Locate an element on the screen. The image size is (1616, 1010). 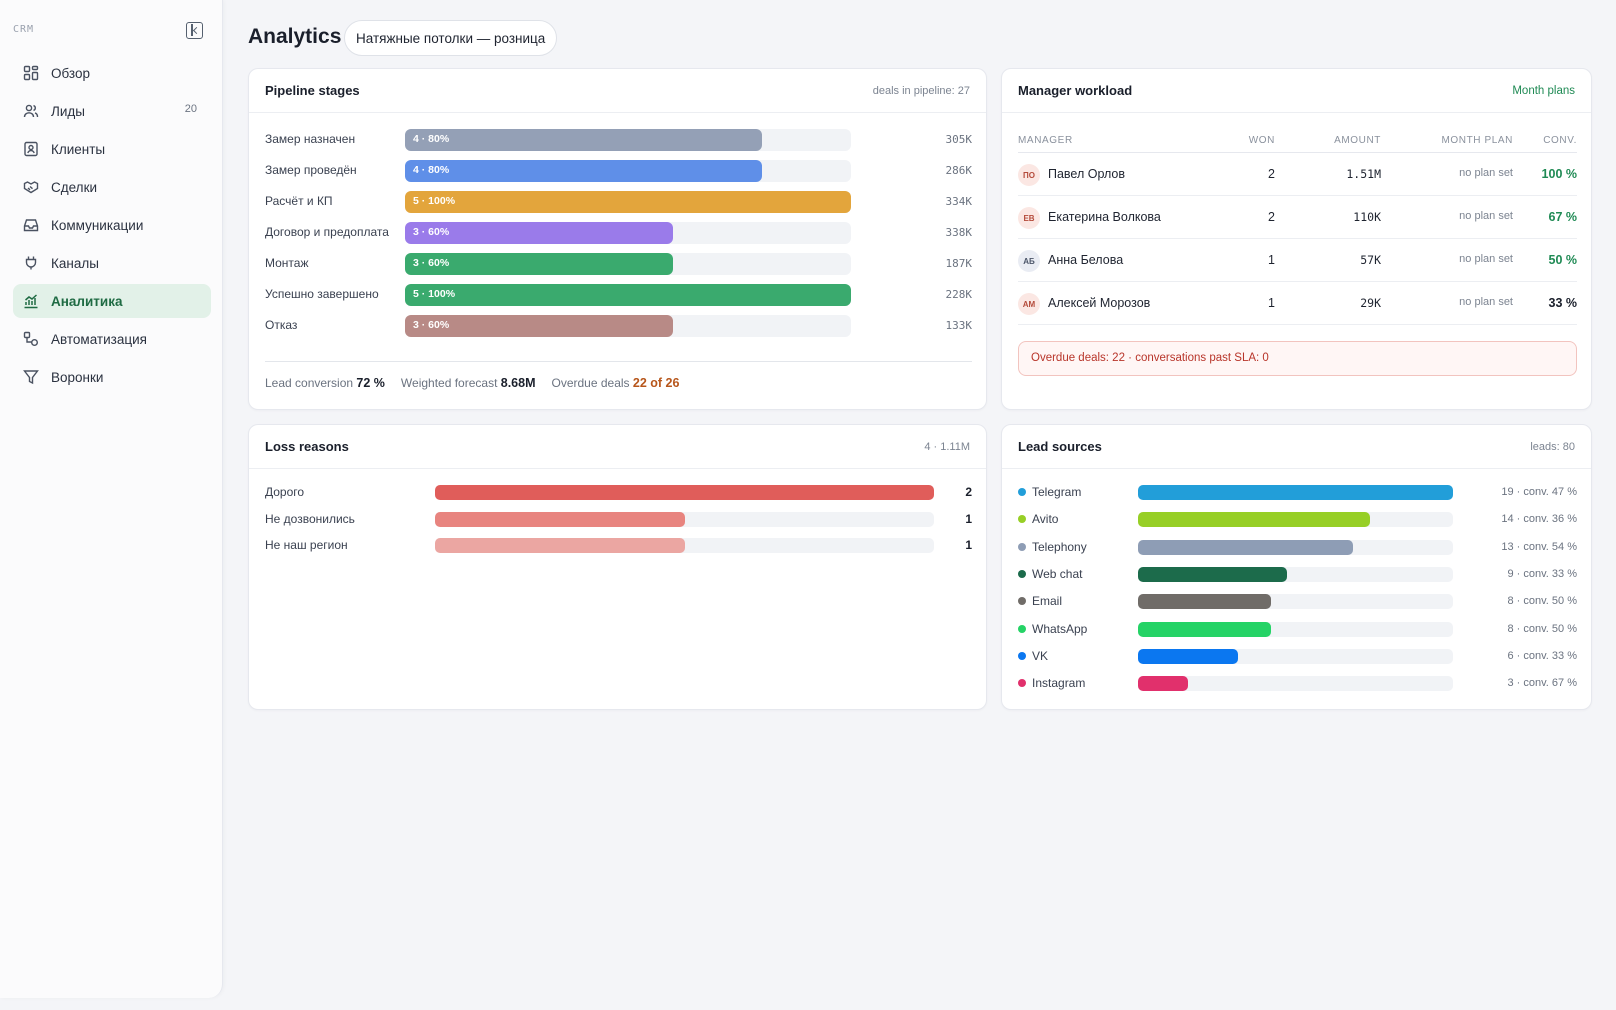
list-item: Telegram 19 · conv. 47 % is located at coordinates (1297, 492).